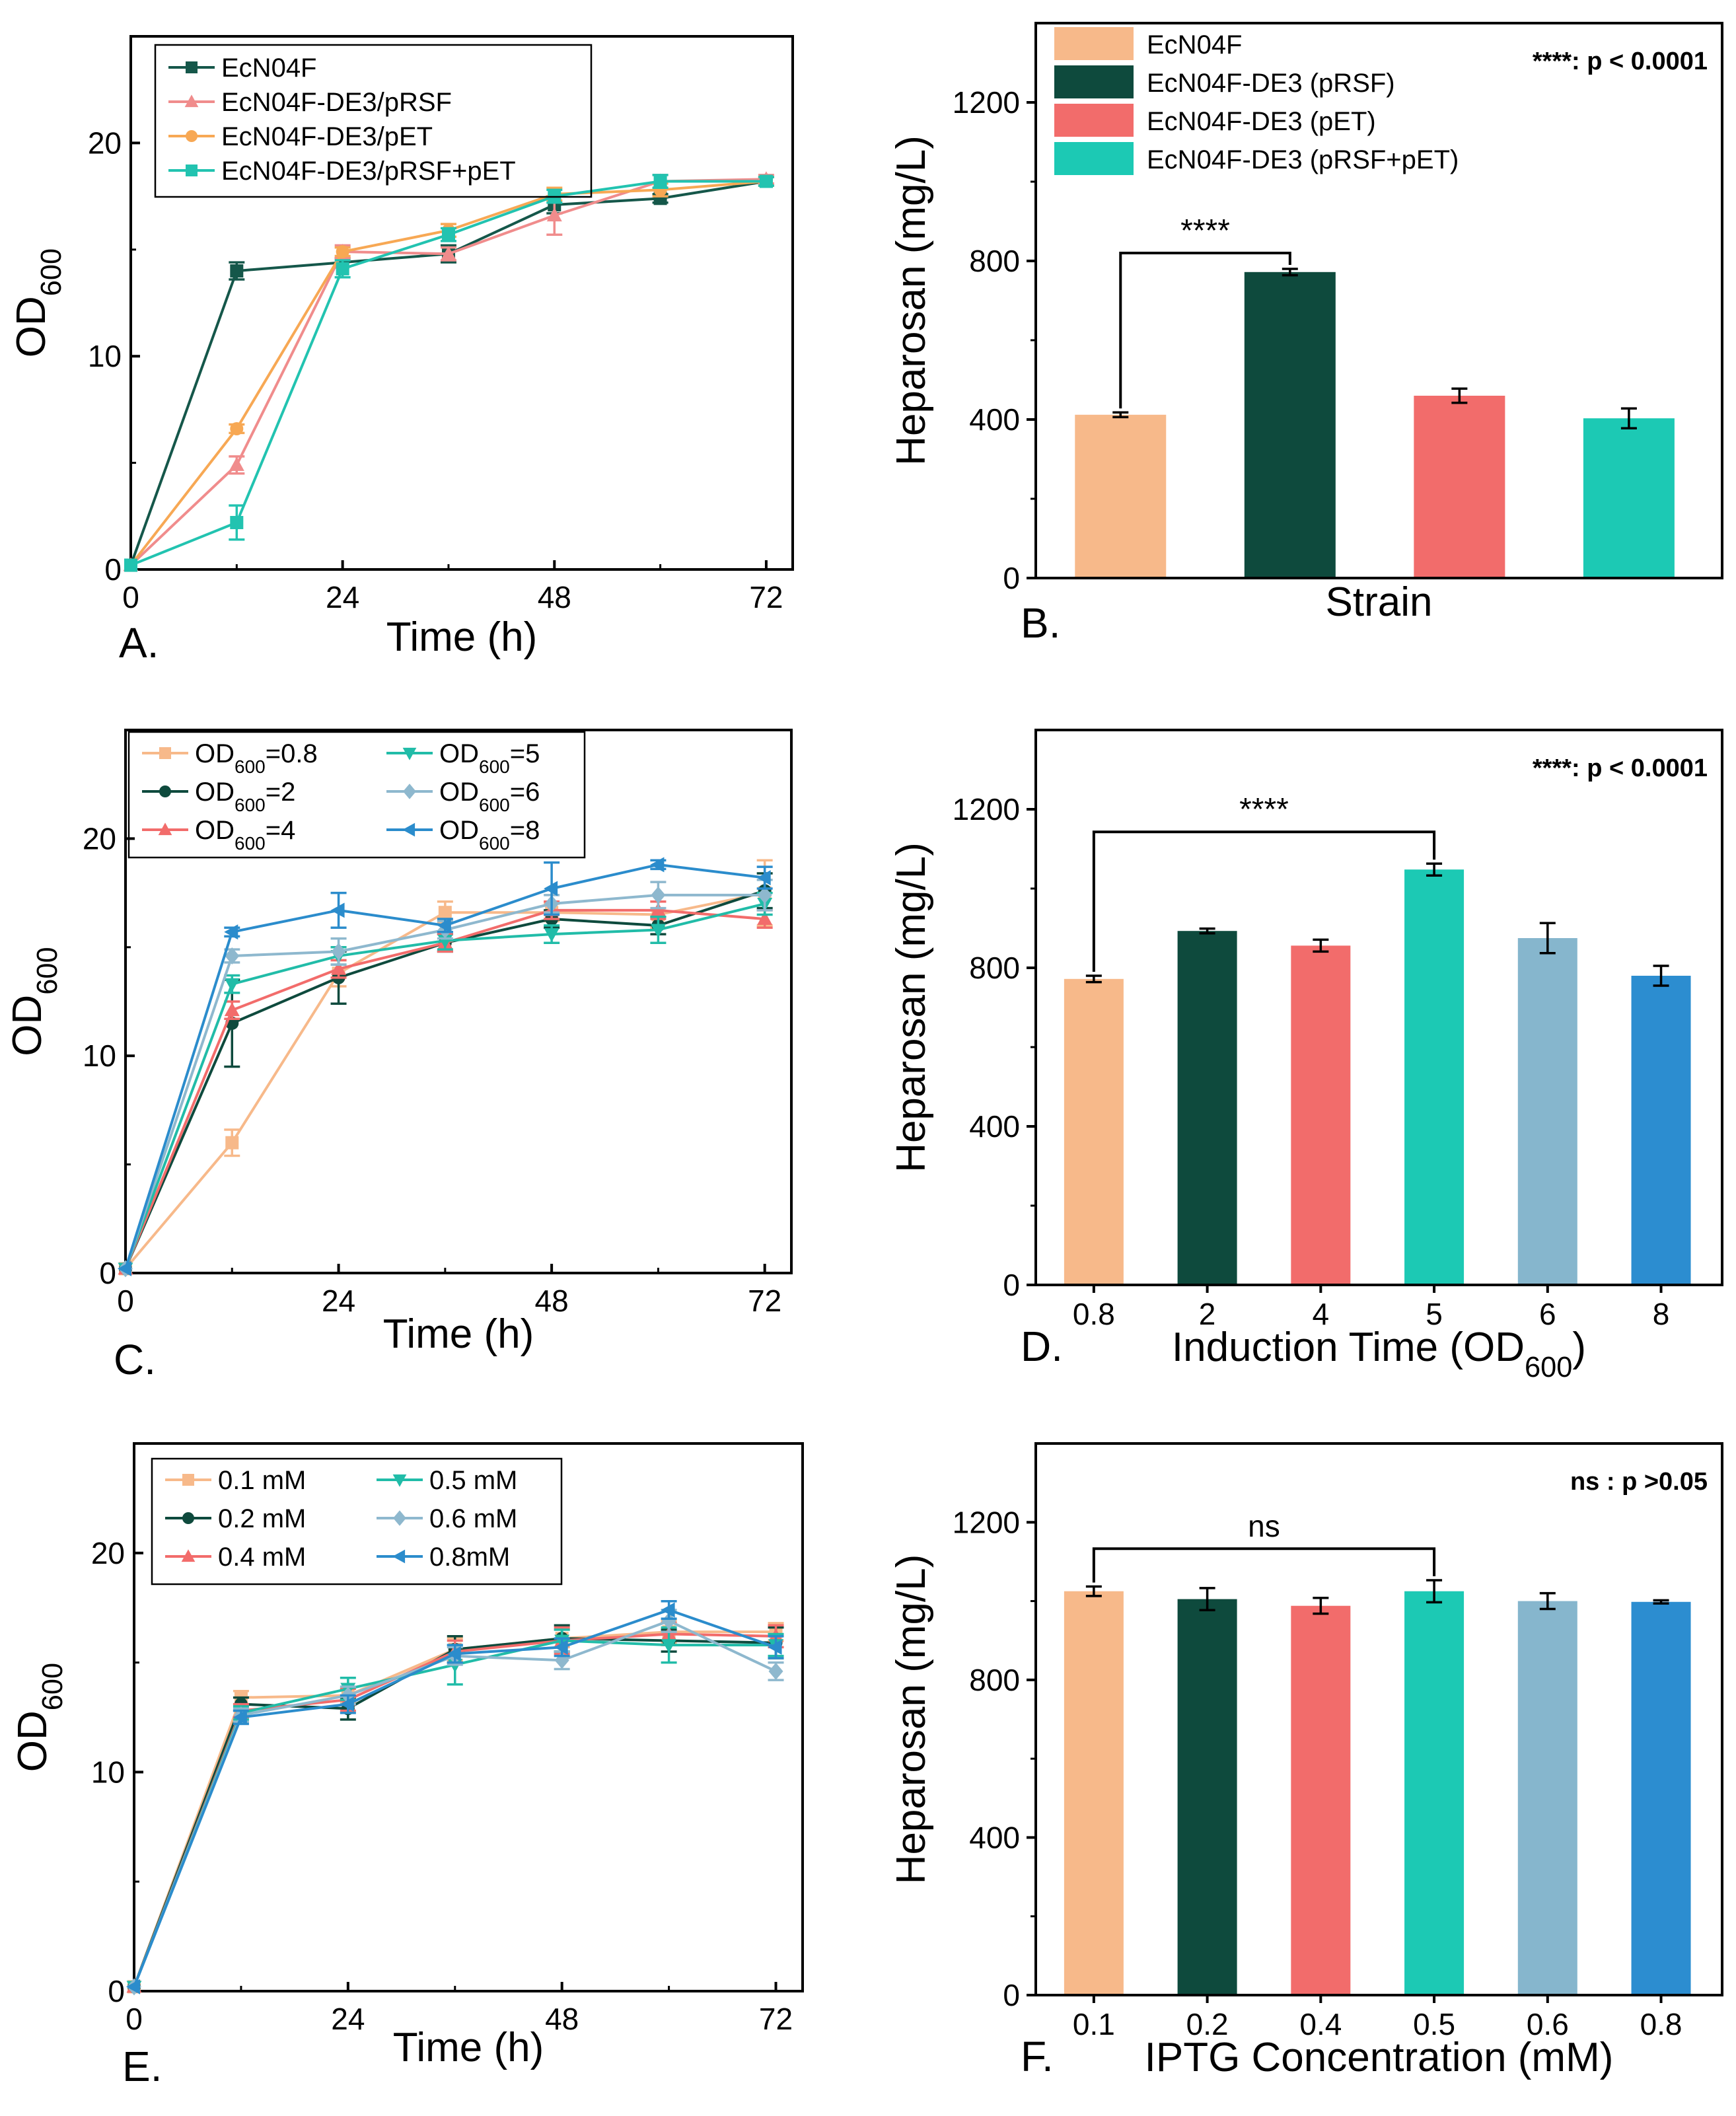 The width and height of the screenshot is (1736, 2116). What do you see at coordinates (554, 597) in the screenshot?
I see `x-tick-label: 48` at bounding box center [554, 597].